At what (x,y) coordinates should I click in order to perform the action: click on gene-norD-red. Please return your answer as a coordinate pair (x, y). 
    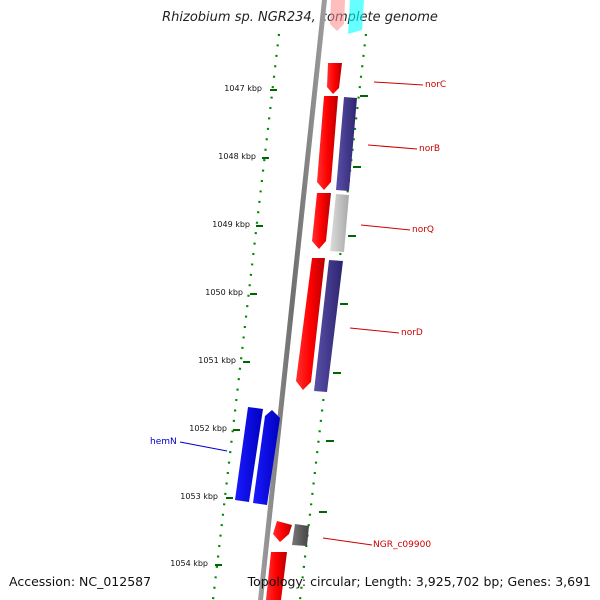
    Looking at the image, I should click on (310, 324).